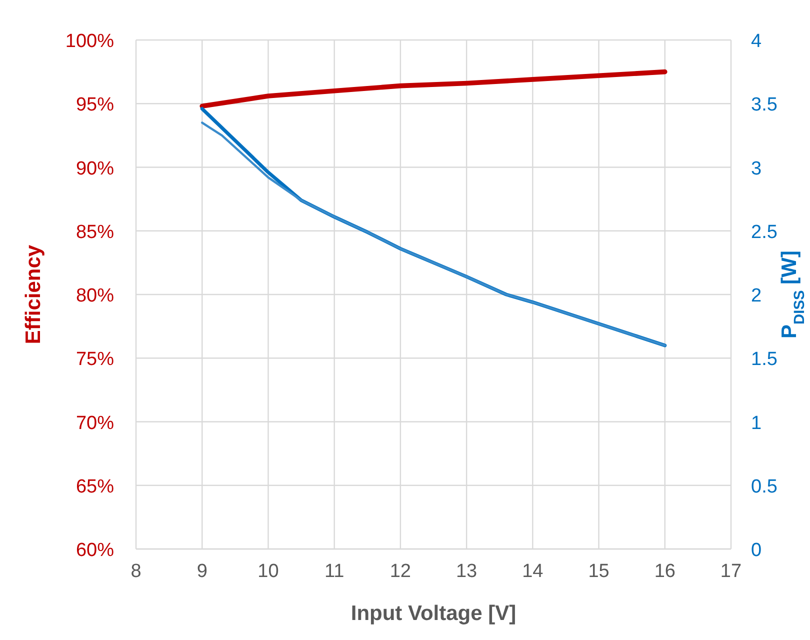 The height and width of the screenshot is (640, 810). Describe the element at coordinates (467, 571) in the screenshot. I see `x-tick-label: 13` at that location.